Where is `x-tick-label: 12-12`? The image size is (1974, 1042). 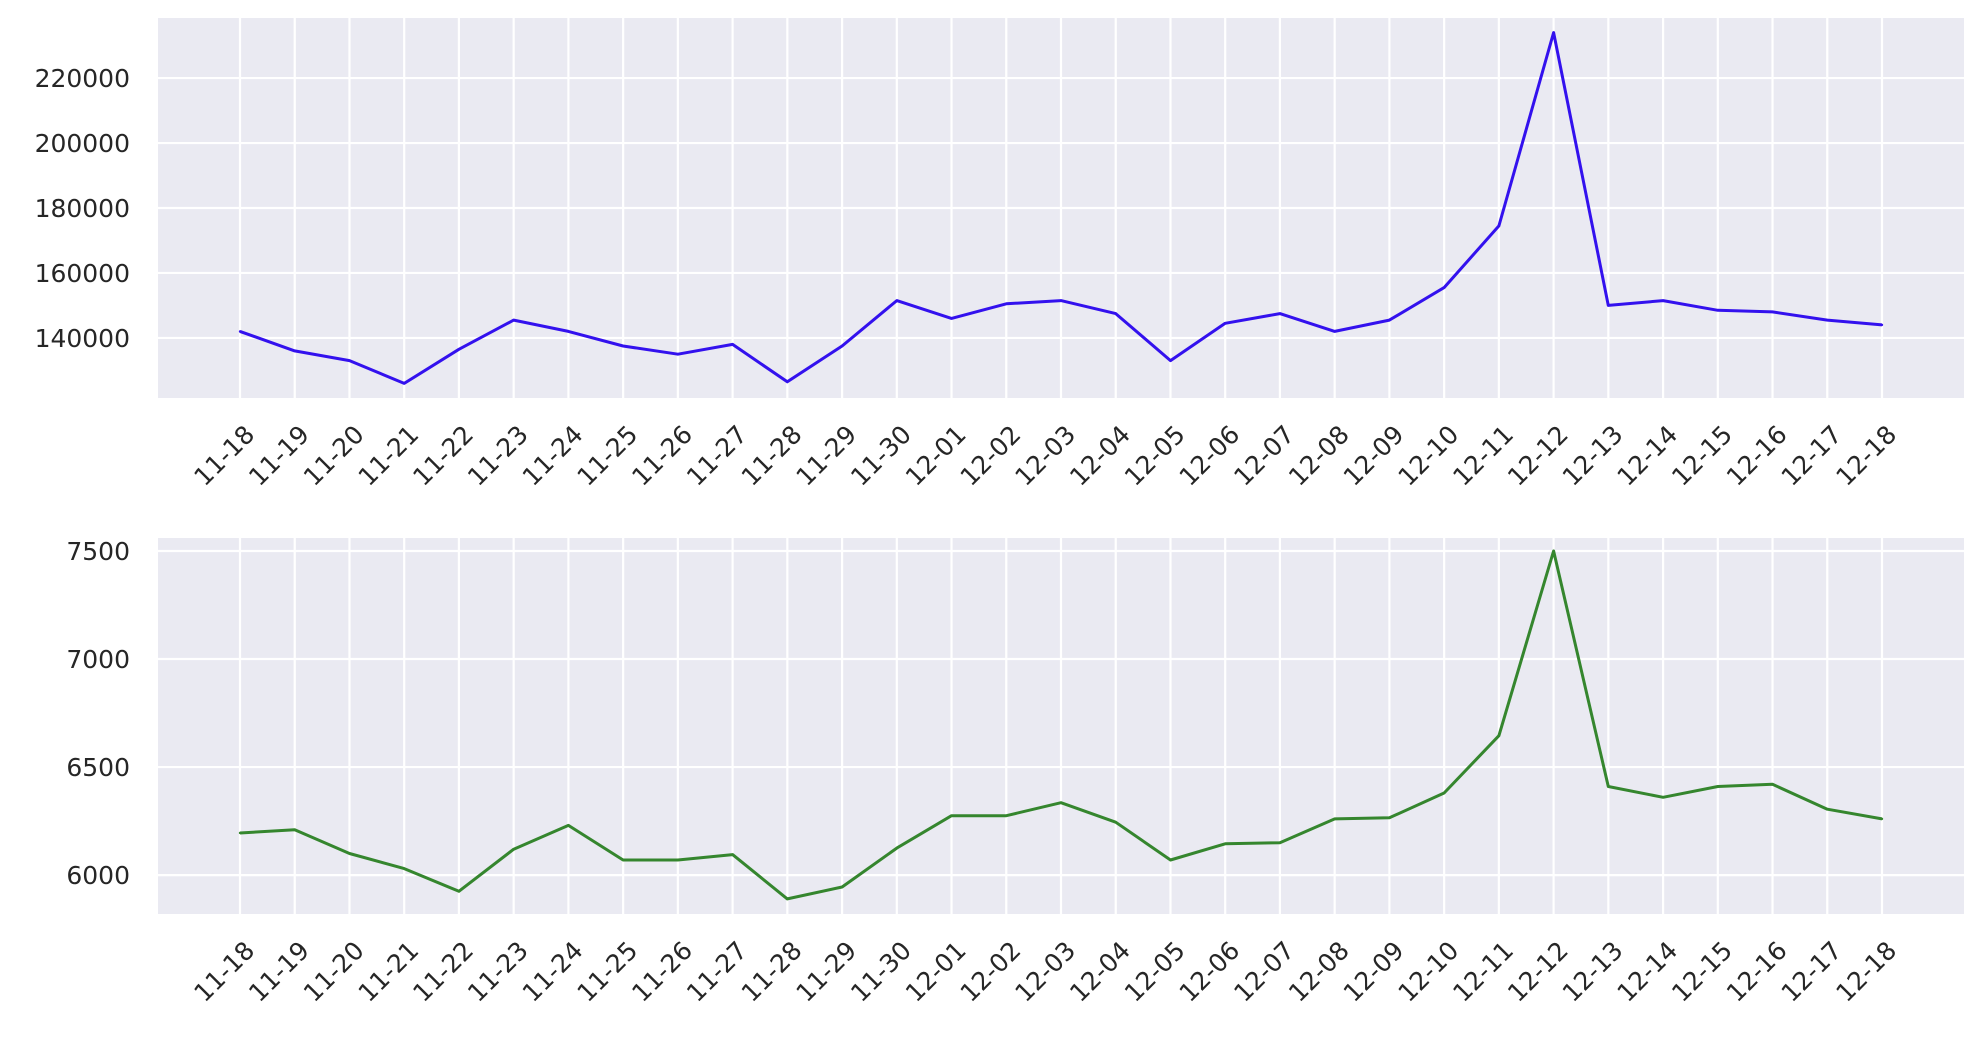
x-tick-label: 12-12 is located at coordinates (1538, 972).